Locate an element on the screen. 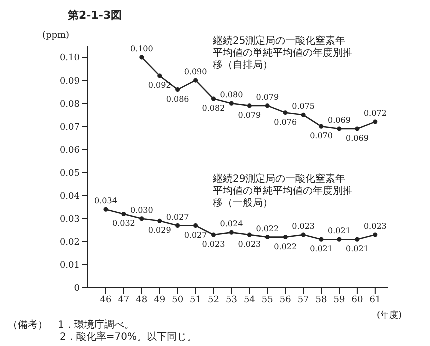  x-tick-label: 54 is located at coordinates (250, 300).